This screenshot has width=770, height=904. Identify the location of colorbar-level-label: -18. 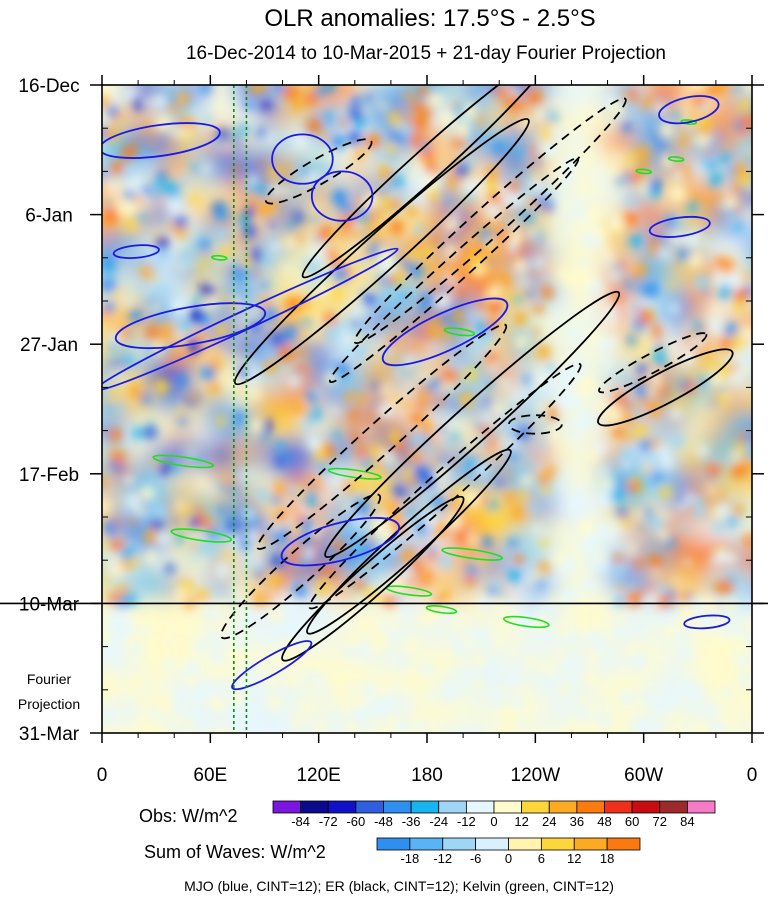
(409, 858).